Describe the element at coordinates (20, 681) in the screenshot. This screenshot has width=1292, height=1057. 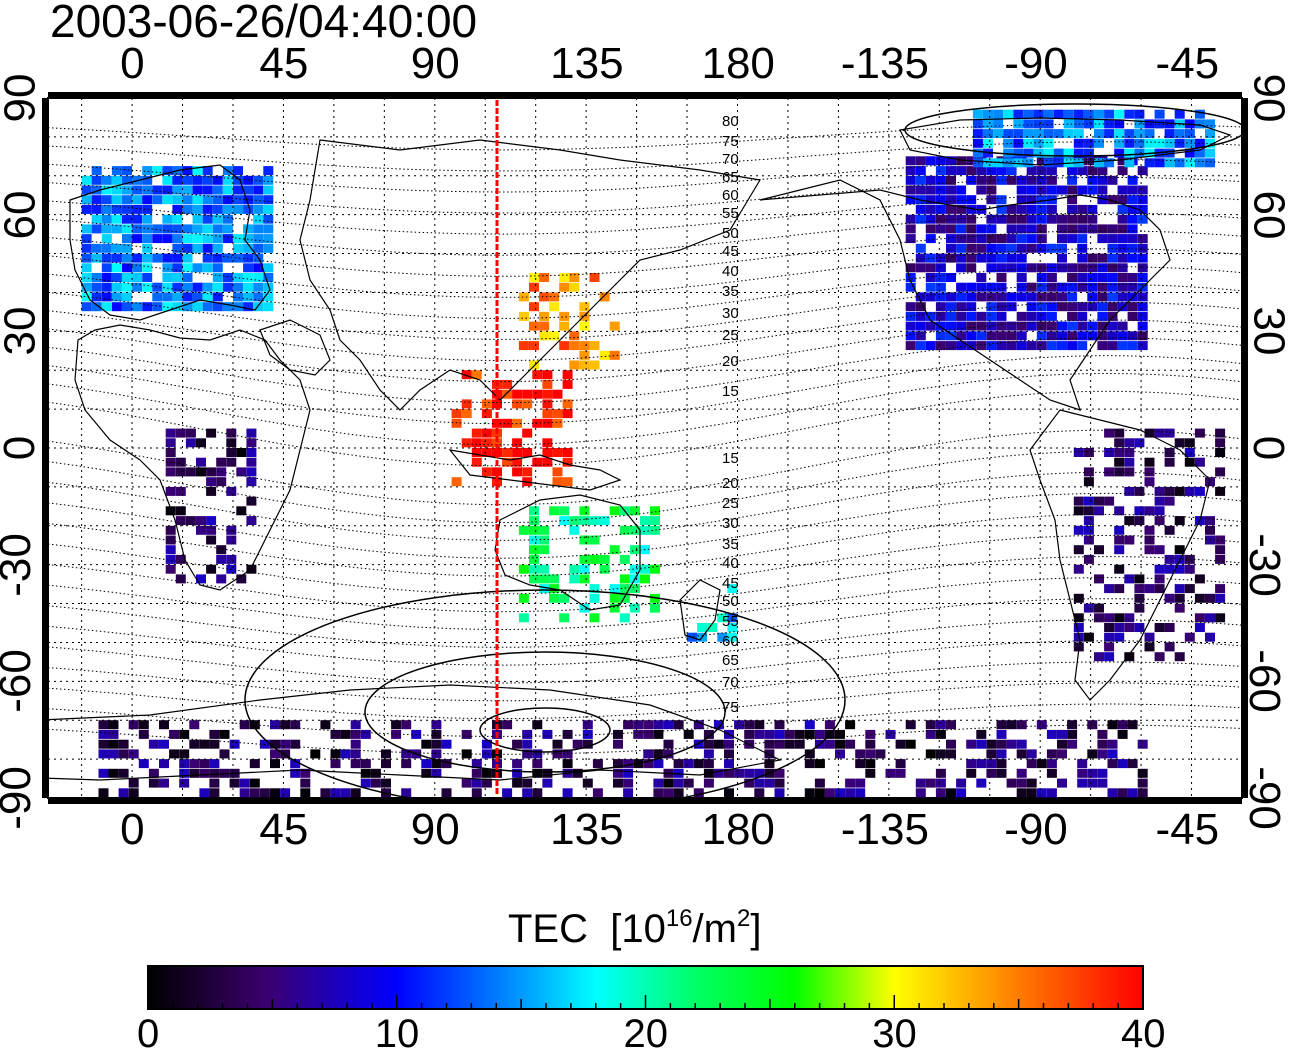
I see `lat-label-left: -60` at that location.